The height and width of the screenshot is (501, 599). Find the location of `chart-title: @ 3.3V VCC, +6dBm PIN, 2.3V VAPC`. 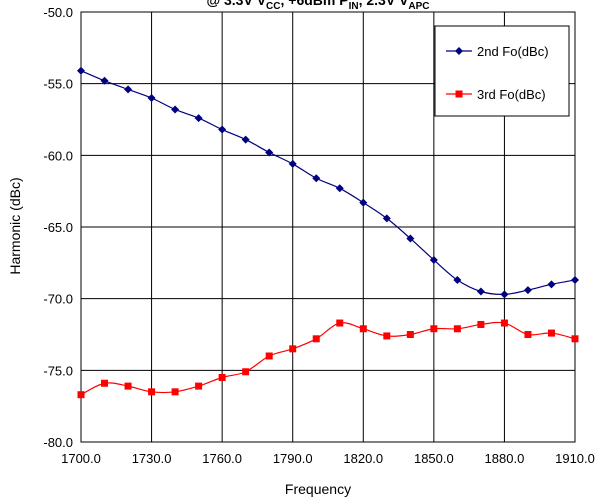

chart-title: @ 3.3V VCC, +6dBm PIN, 2.3V VAPC is located at coordinates (317, 6).